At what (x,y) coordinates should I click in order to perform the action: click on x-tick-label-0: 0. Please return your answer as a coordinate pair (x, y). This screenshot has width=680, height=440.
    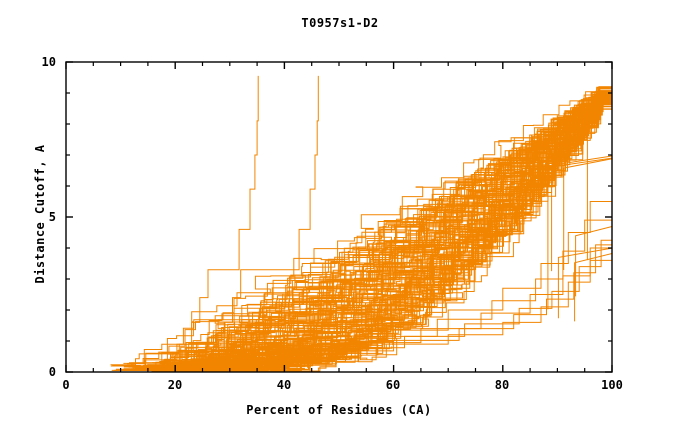
    Looking at the image, I should click on (66, 385).